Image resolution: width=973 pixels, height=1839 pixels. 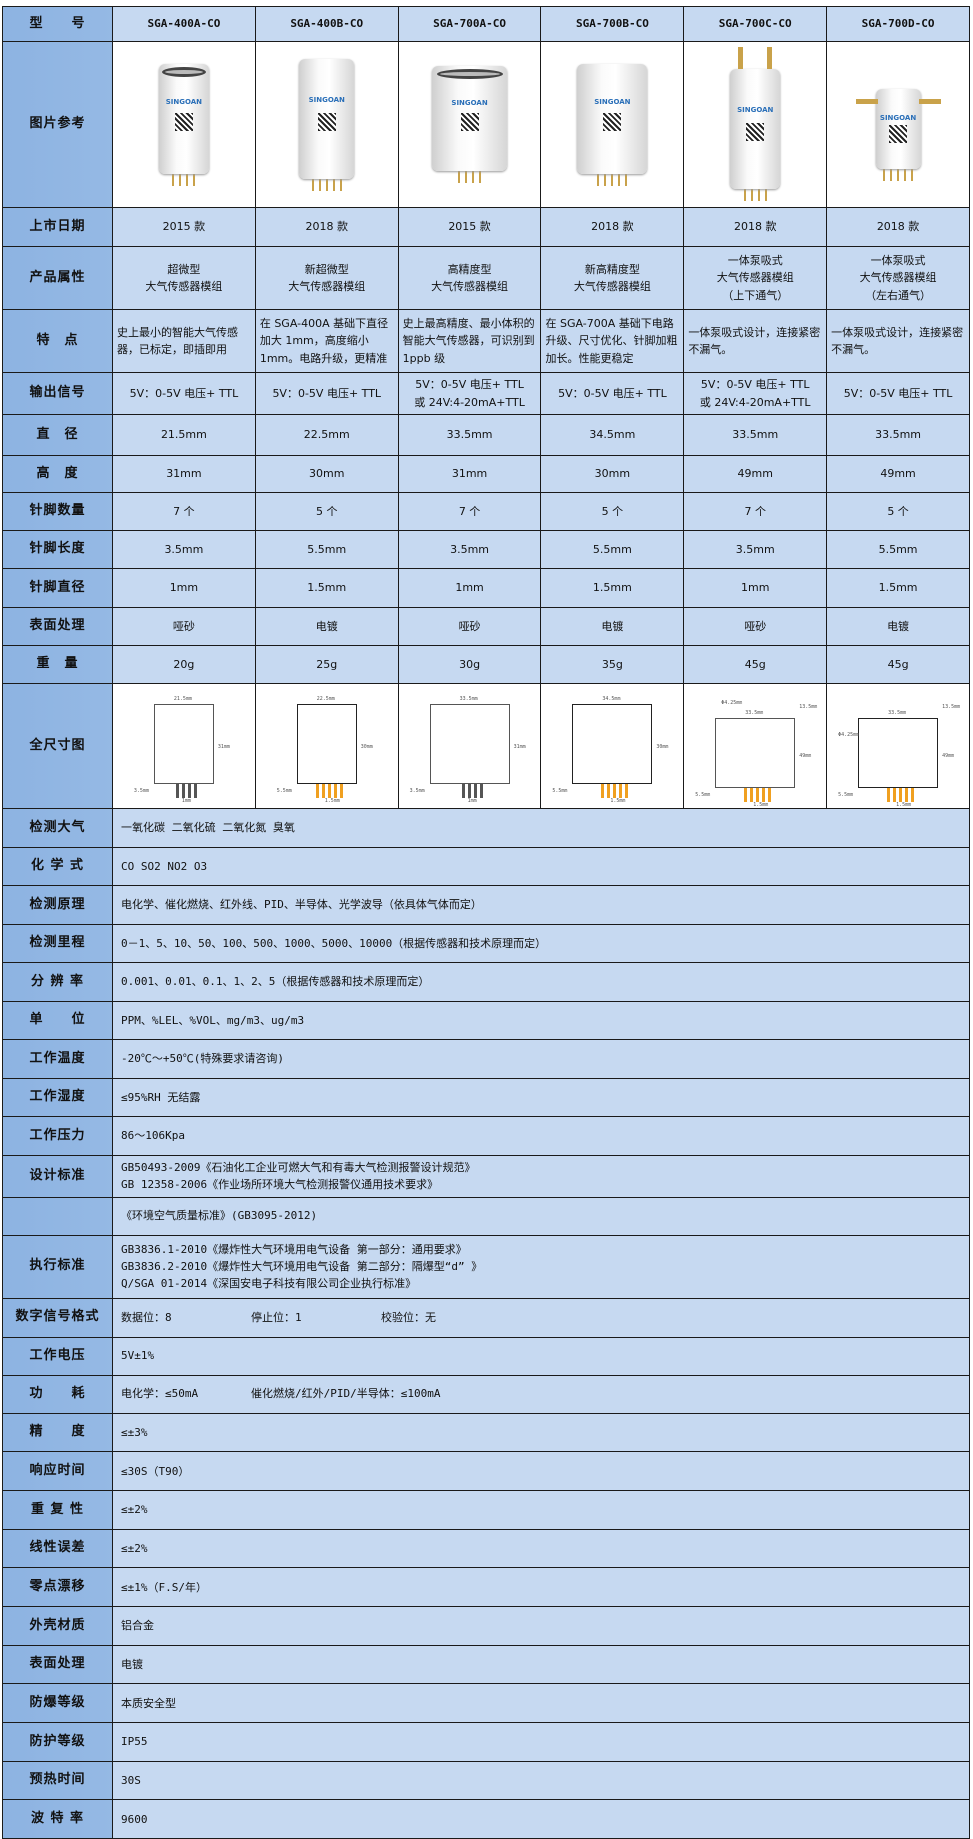 What do you see at coordinates (57, 1742) in the screenshot?
I see `row-label: 防护等级` at bounding box center [57, 1742].